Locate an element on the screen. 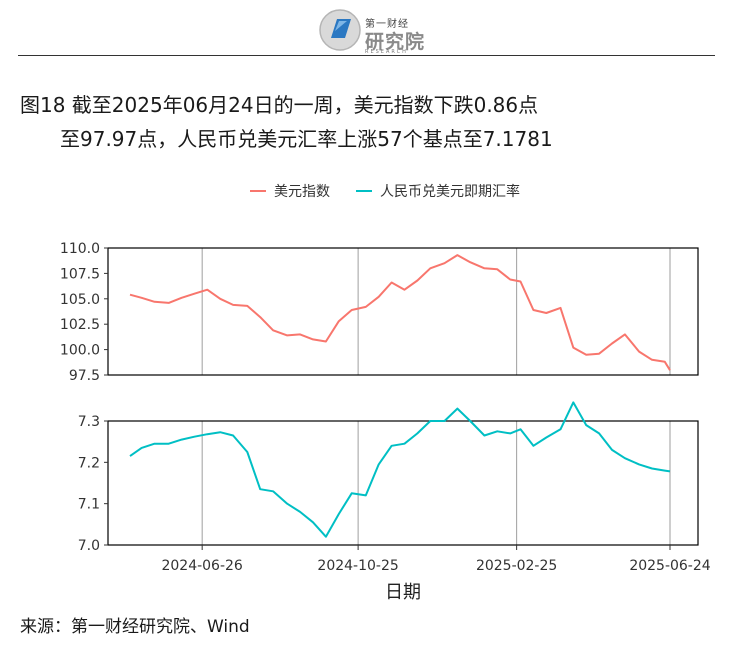 The image size is (747, 663). figure-title-line1: 图18 截至2025年06月24日的一周，美元指数下跌0.86点 is located at coordinates (279, 105).